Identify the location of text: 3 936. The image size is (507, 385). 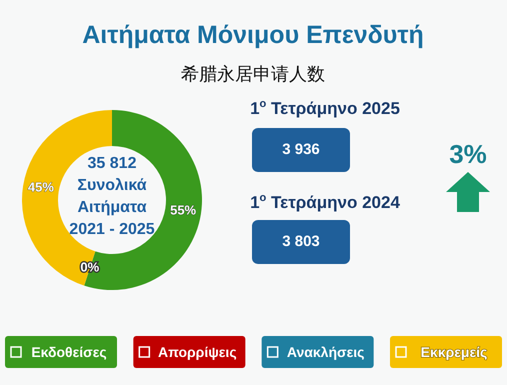
(301, 149).